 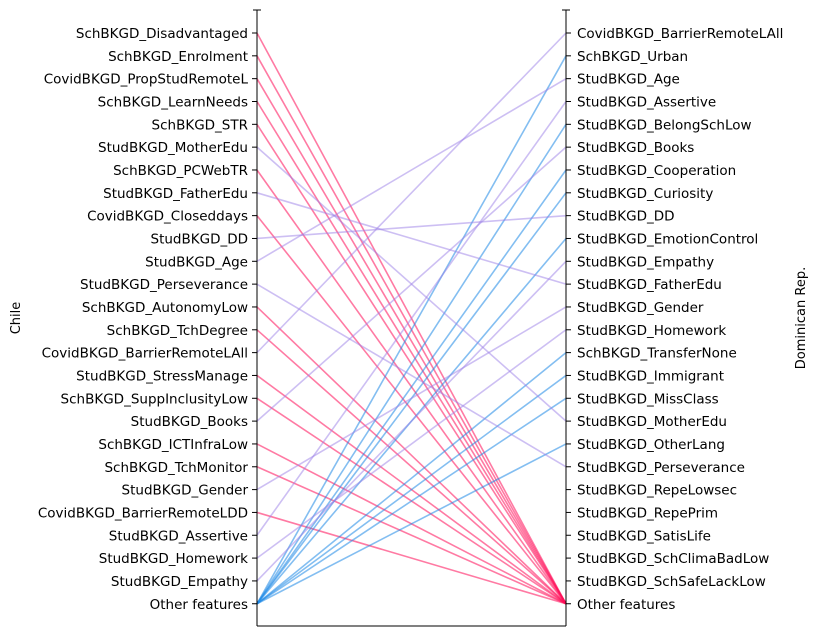 What do you see at coordinates (178, 57) in the screenshot?
I see `left-tick-label: SchBKGD_Enrolment` at bounding box center [178, 57].